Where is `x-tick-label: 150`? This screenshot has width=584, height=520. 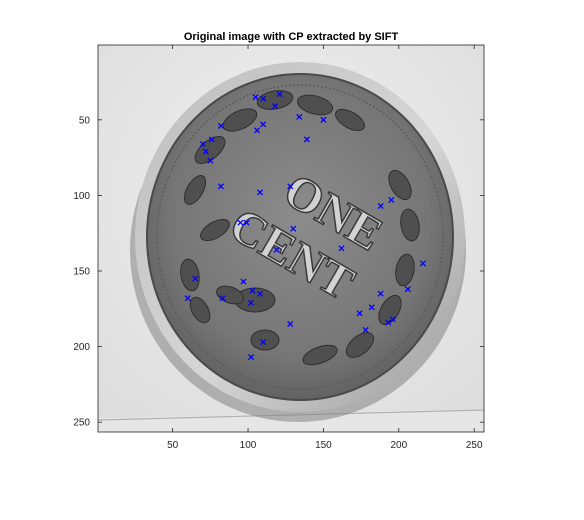 x-tick-label: 150 is located at coordinates (323, 445).